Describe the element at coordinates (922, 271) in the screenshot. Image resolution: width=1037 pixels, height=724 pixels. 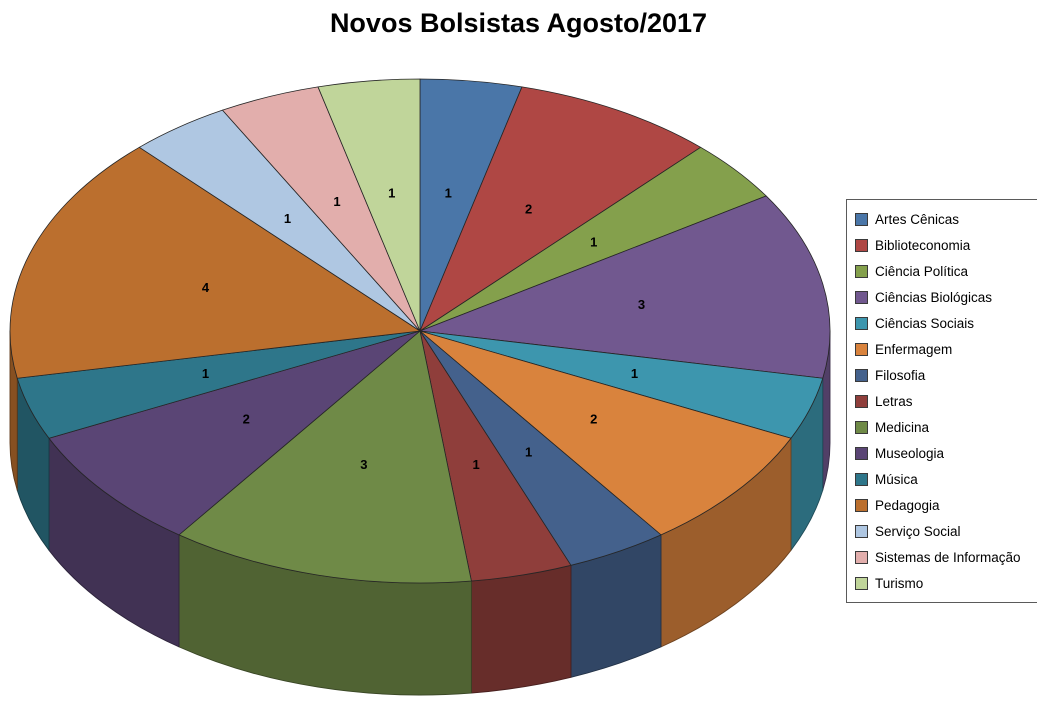
I see `legend-label: Ciência Política` at that location.